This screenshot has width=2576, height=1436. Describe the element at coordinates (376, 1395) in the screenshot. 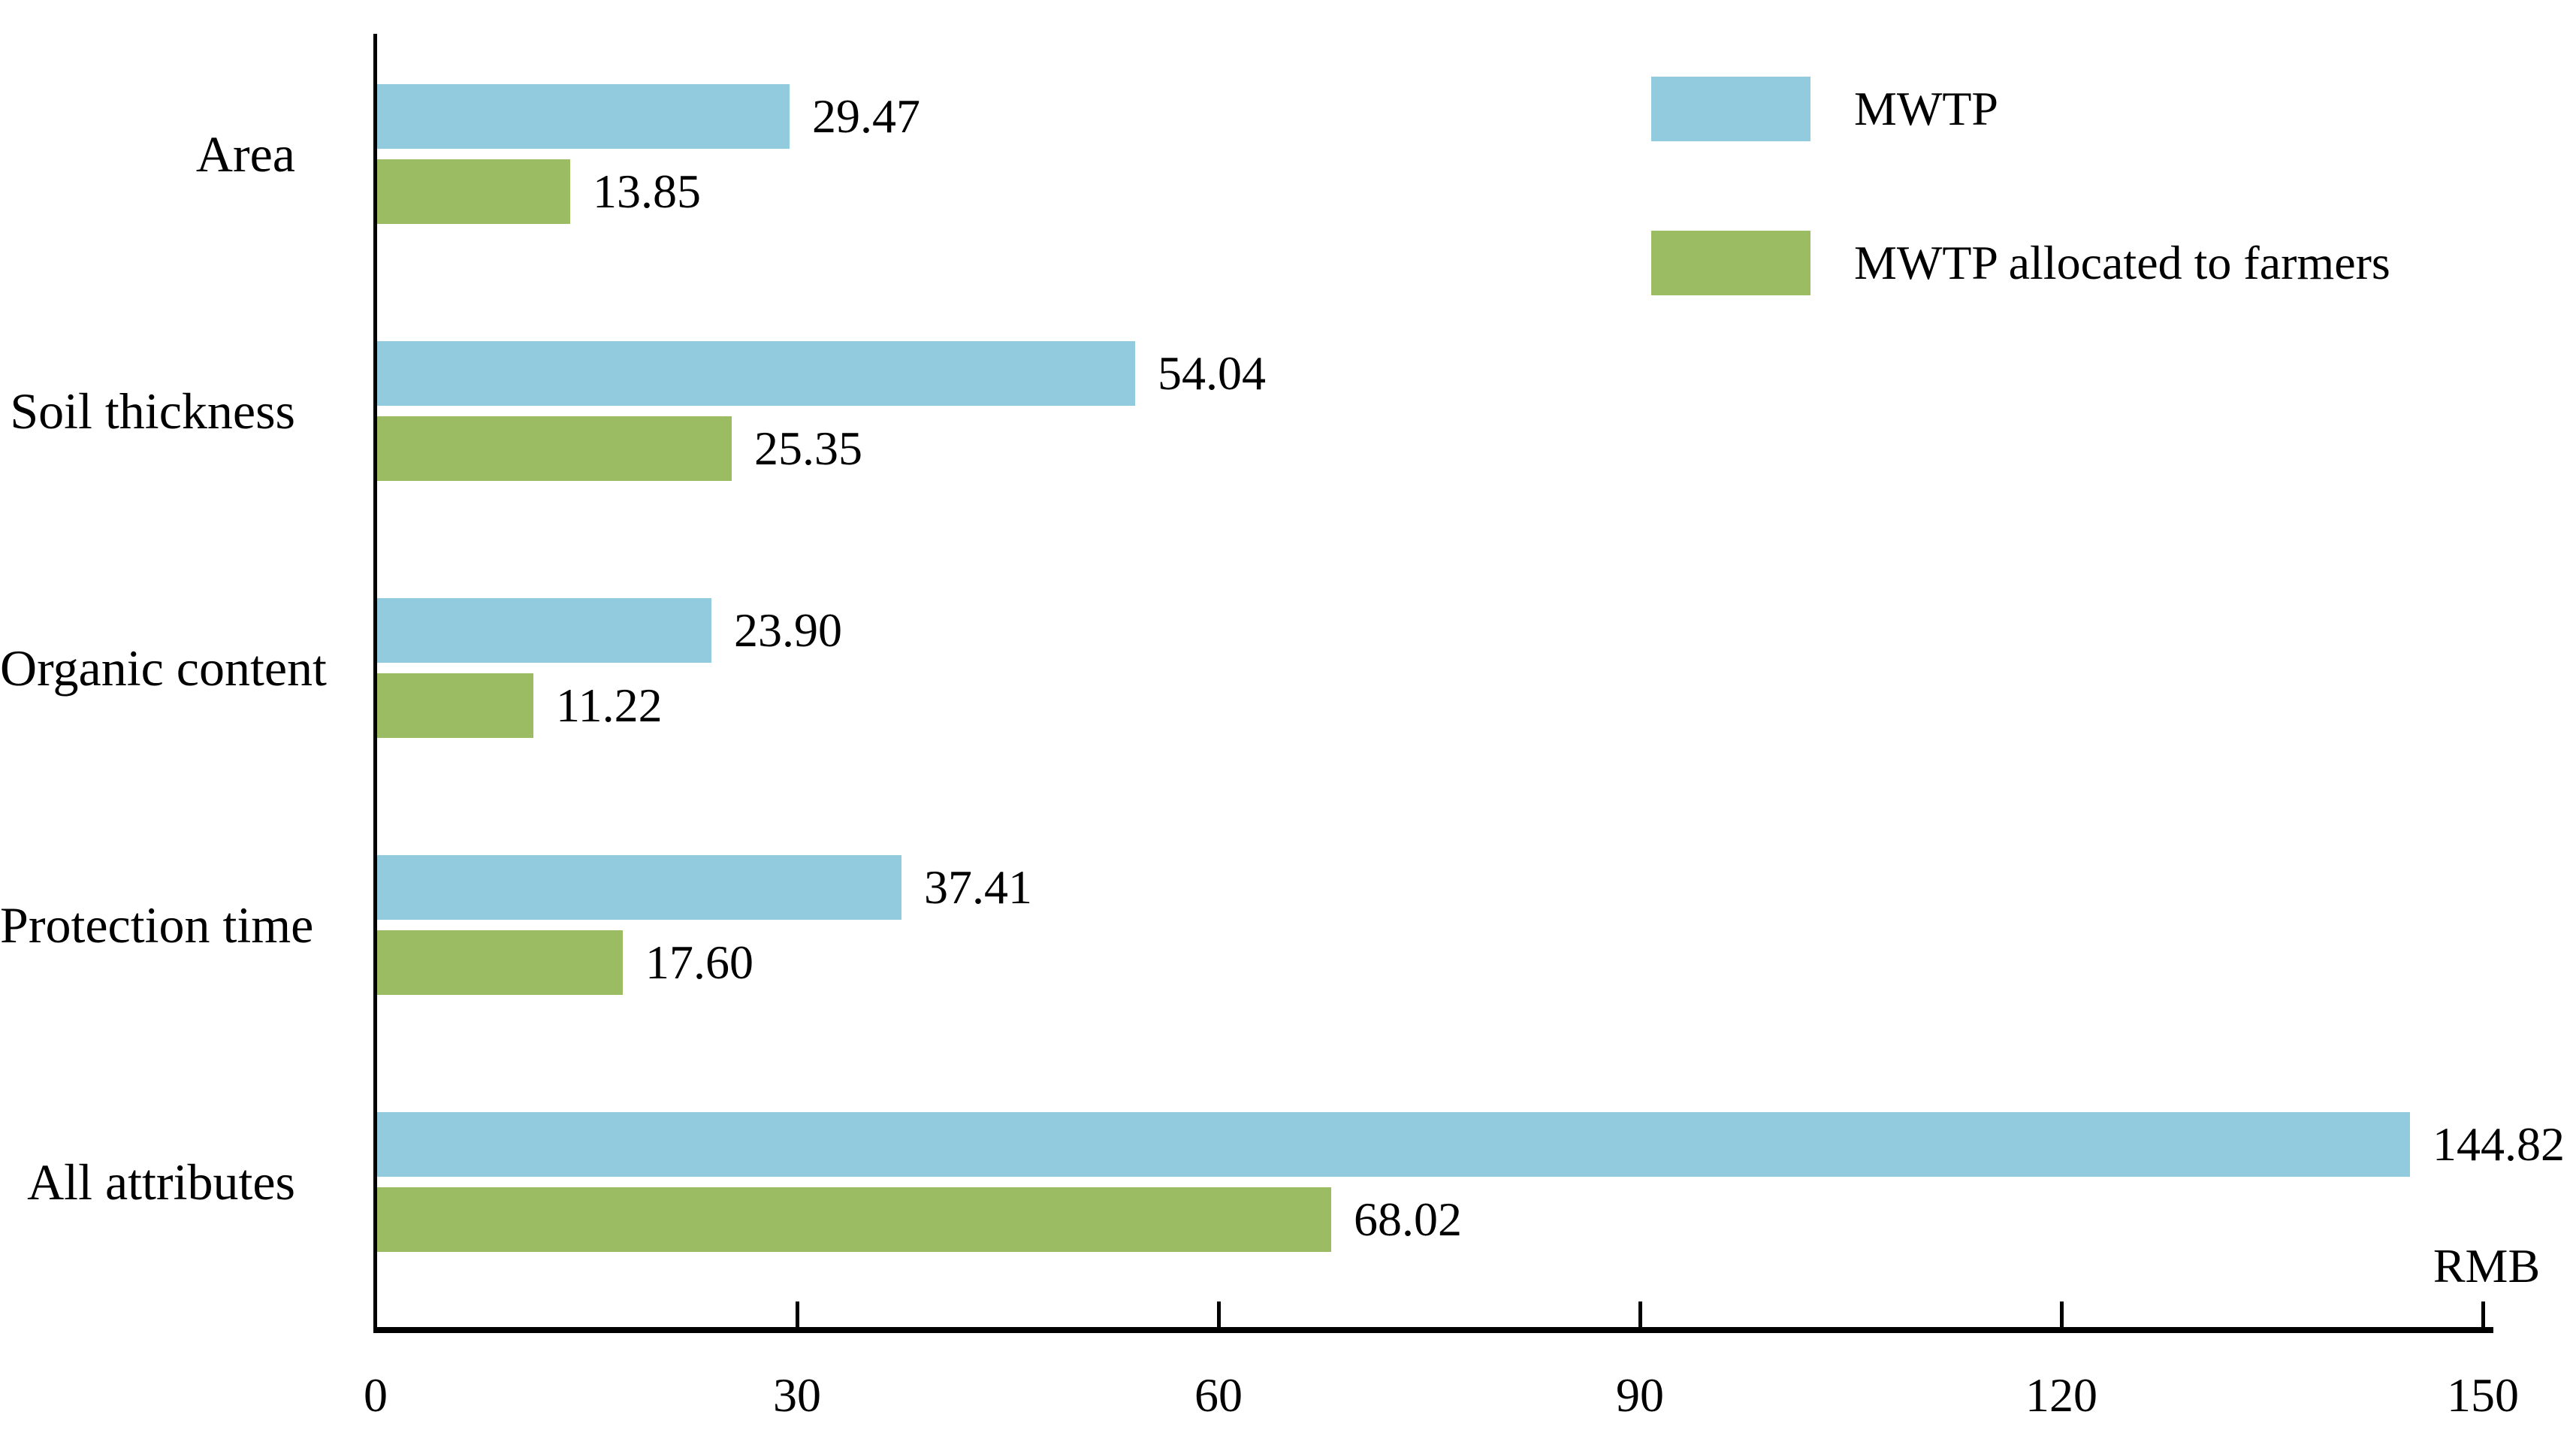

I see `axis-tick-label: 0` at that location.